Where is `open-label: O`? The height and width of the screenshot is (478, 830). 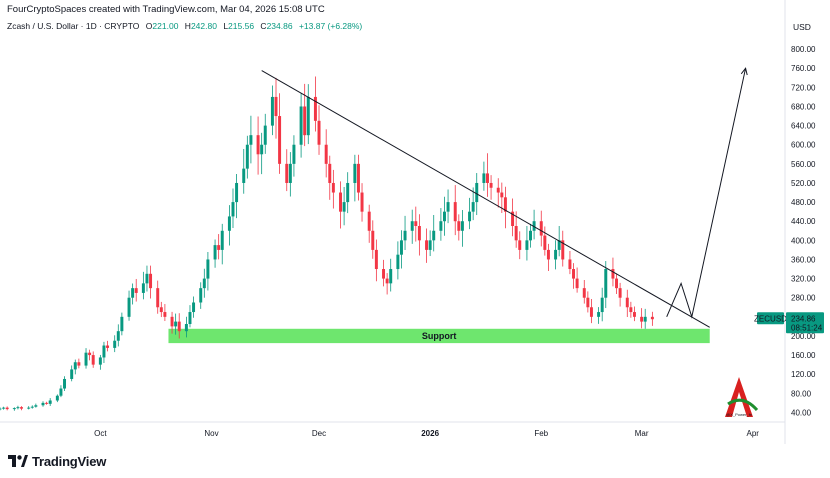 open-label: O is located at coordinates (149, 26).